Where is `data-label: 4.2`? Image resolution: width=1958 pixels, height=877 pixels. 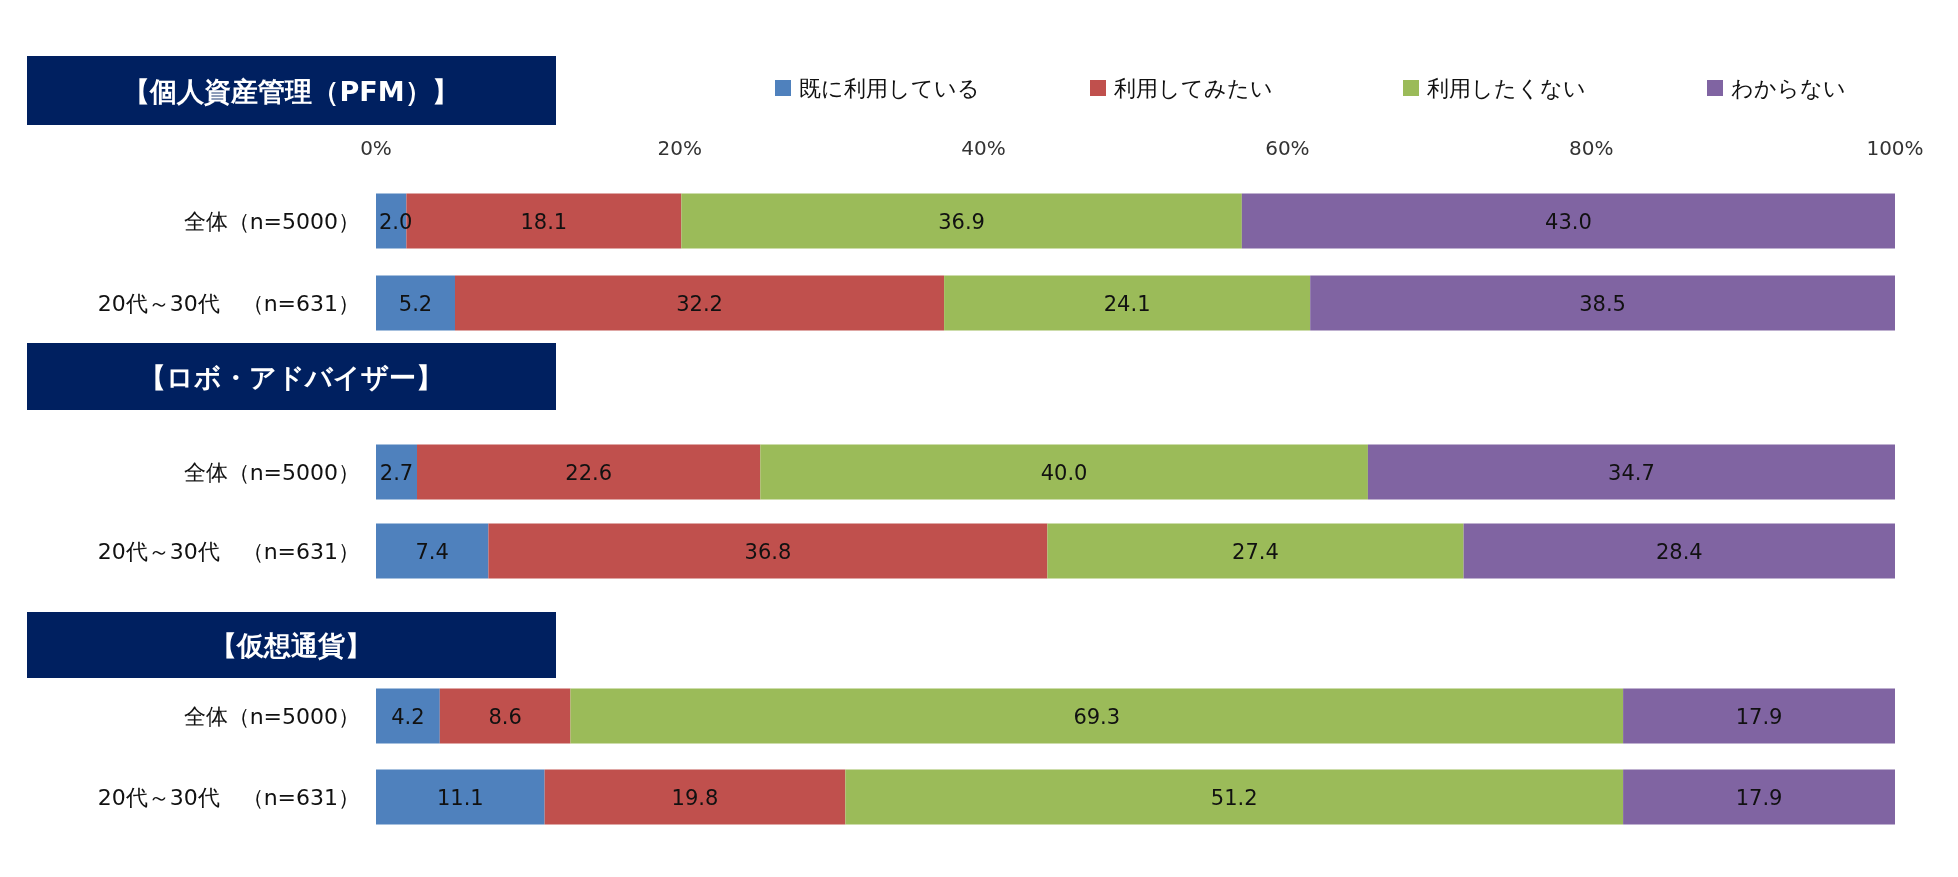 data-label: 4.2 is located at coordinates (408, 717).